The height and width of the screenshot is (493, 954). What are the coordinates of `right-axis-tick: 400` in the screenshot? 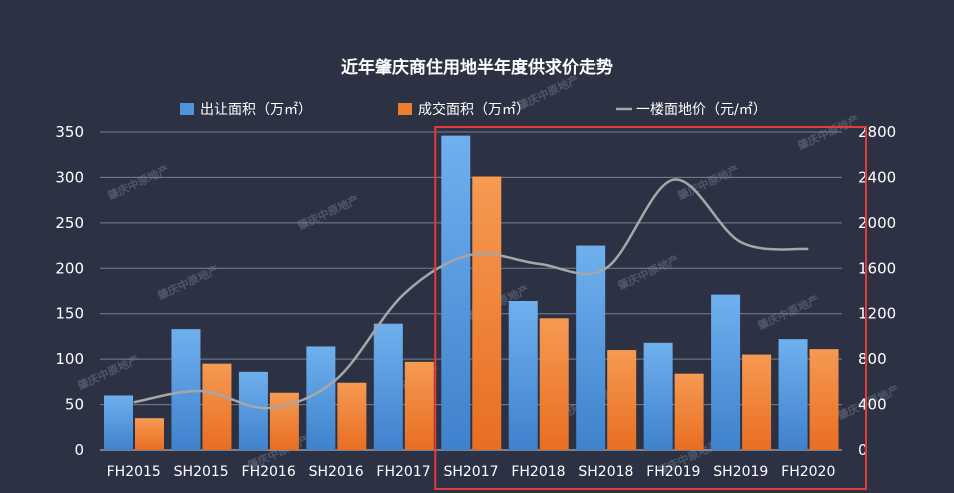 It's located at (872, 405).